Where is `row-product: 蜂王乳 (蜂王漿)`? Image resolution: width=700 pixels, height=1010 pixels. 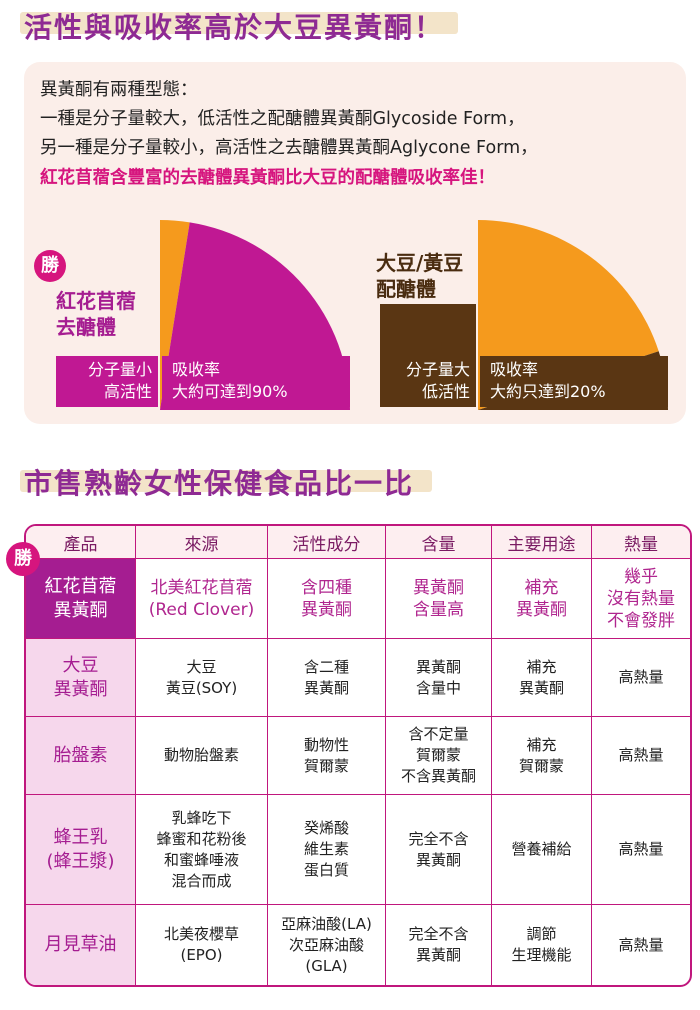 row-product: 蜂王乳 (蜂王漿) is located at coordinates (81, 850).